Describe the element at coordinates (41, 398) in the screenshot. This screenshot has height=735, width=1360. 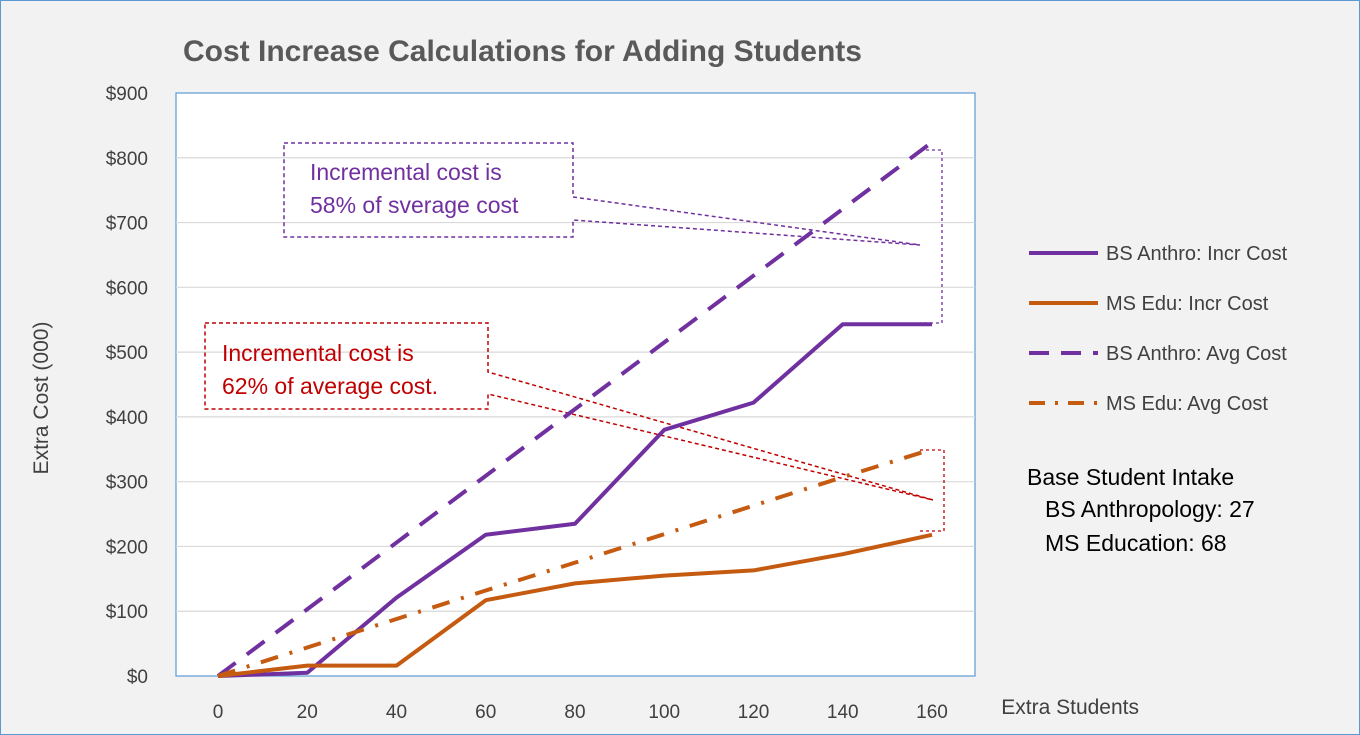
I see `y-axis-label: Extra Cost (000)` at that location.